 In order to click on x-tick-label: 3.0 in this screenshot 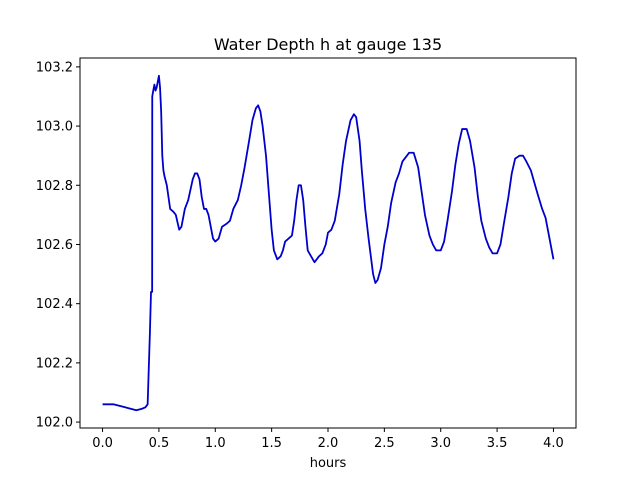, I will do `click(440, 443)`.